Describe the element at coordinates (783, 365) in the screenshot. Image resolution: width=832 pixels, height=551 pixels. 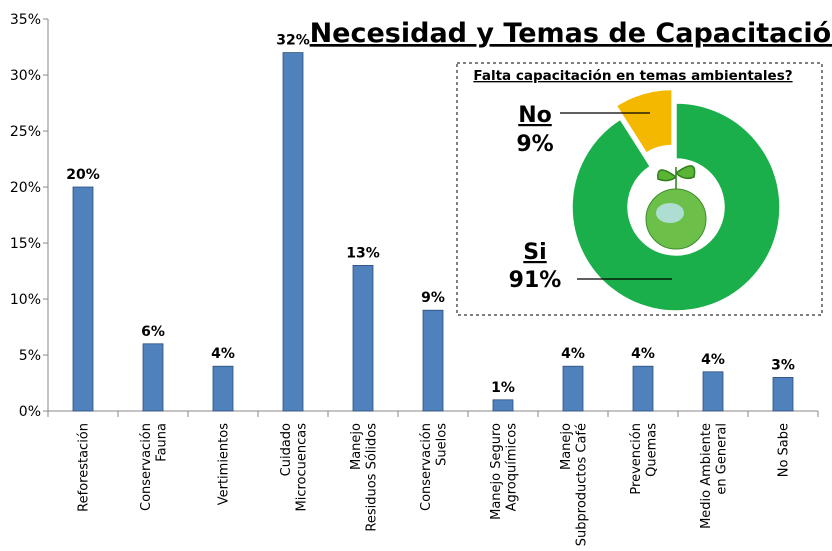
I see `data-label: 3%` at that location.